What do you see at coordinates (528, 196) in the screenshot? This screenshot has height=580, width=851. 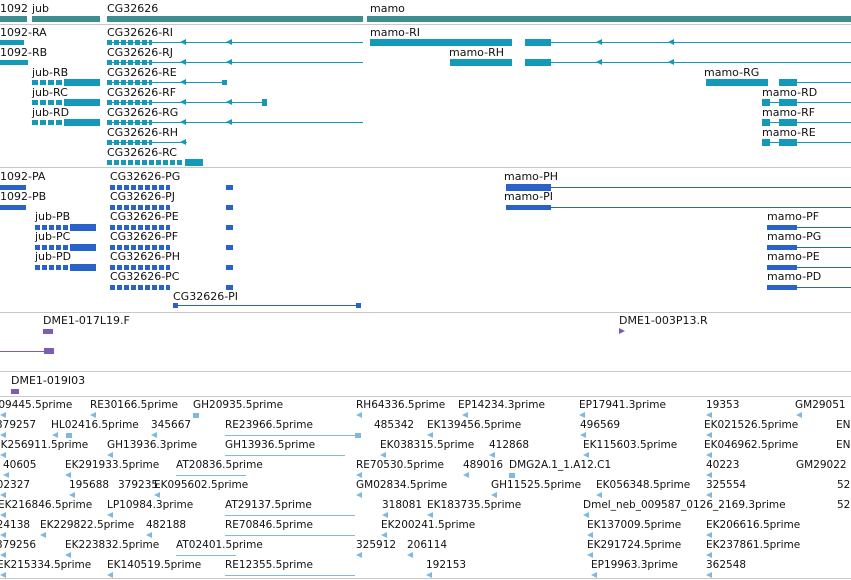 I see `protein-label: mamo-PI` at bounding box center [528, 196].